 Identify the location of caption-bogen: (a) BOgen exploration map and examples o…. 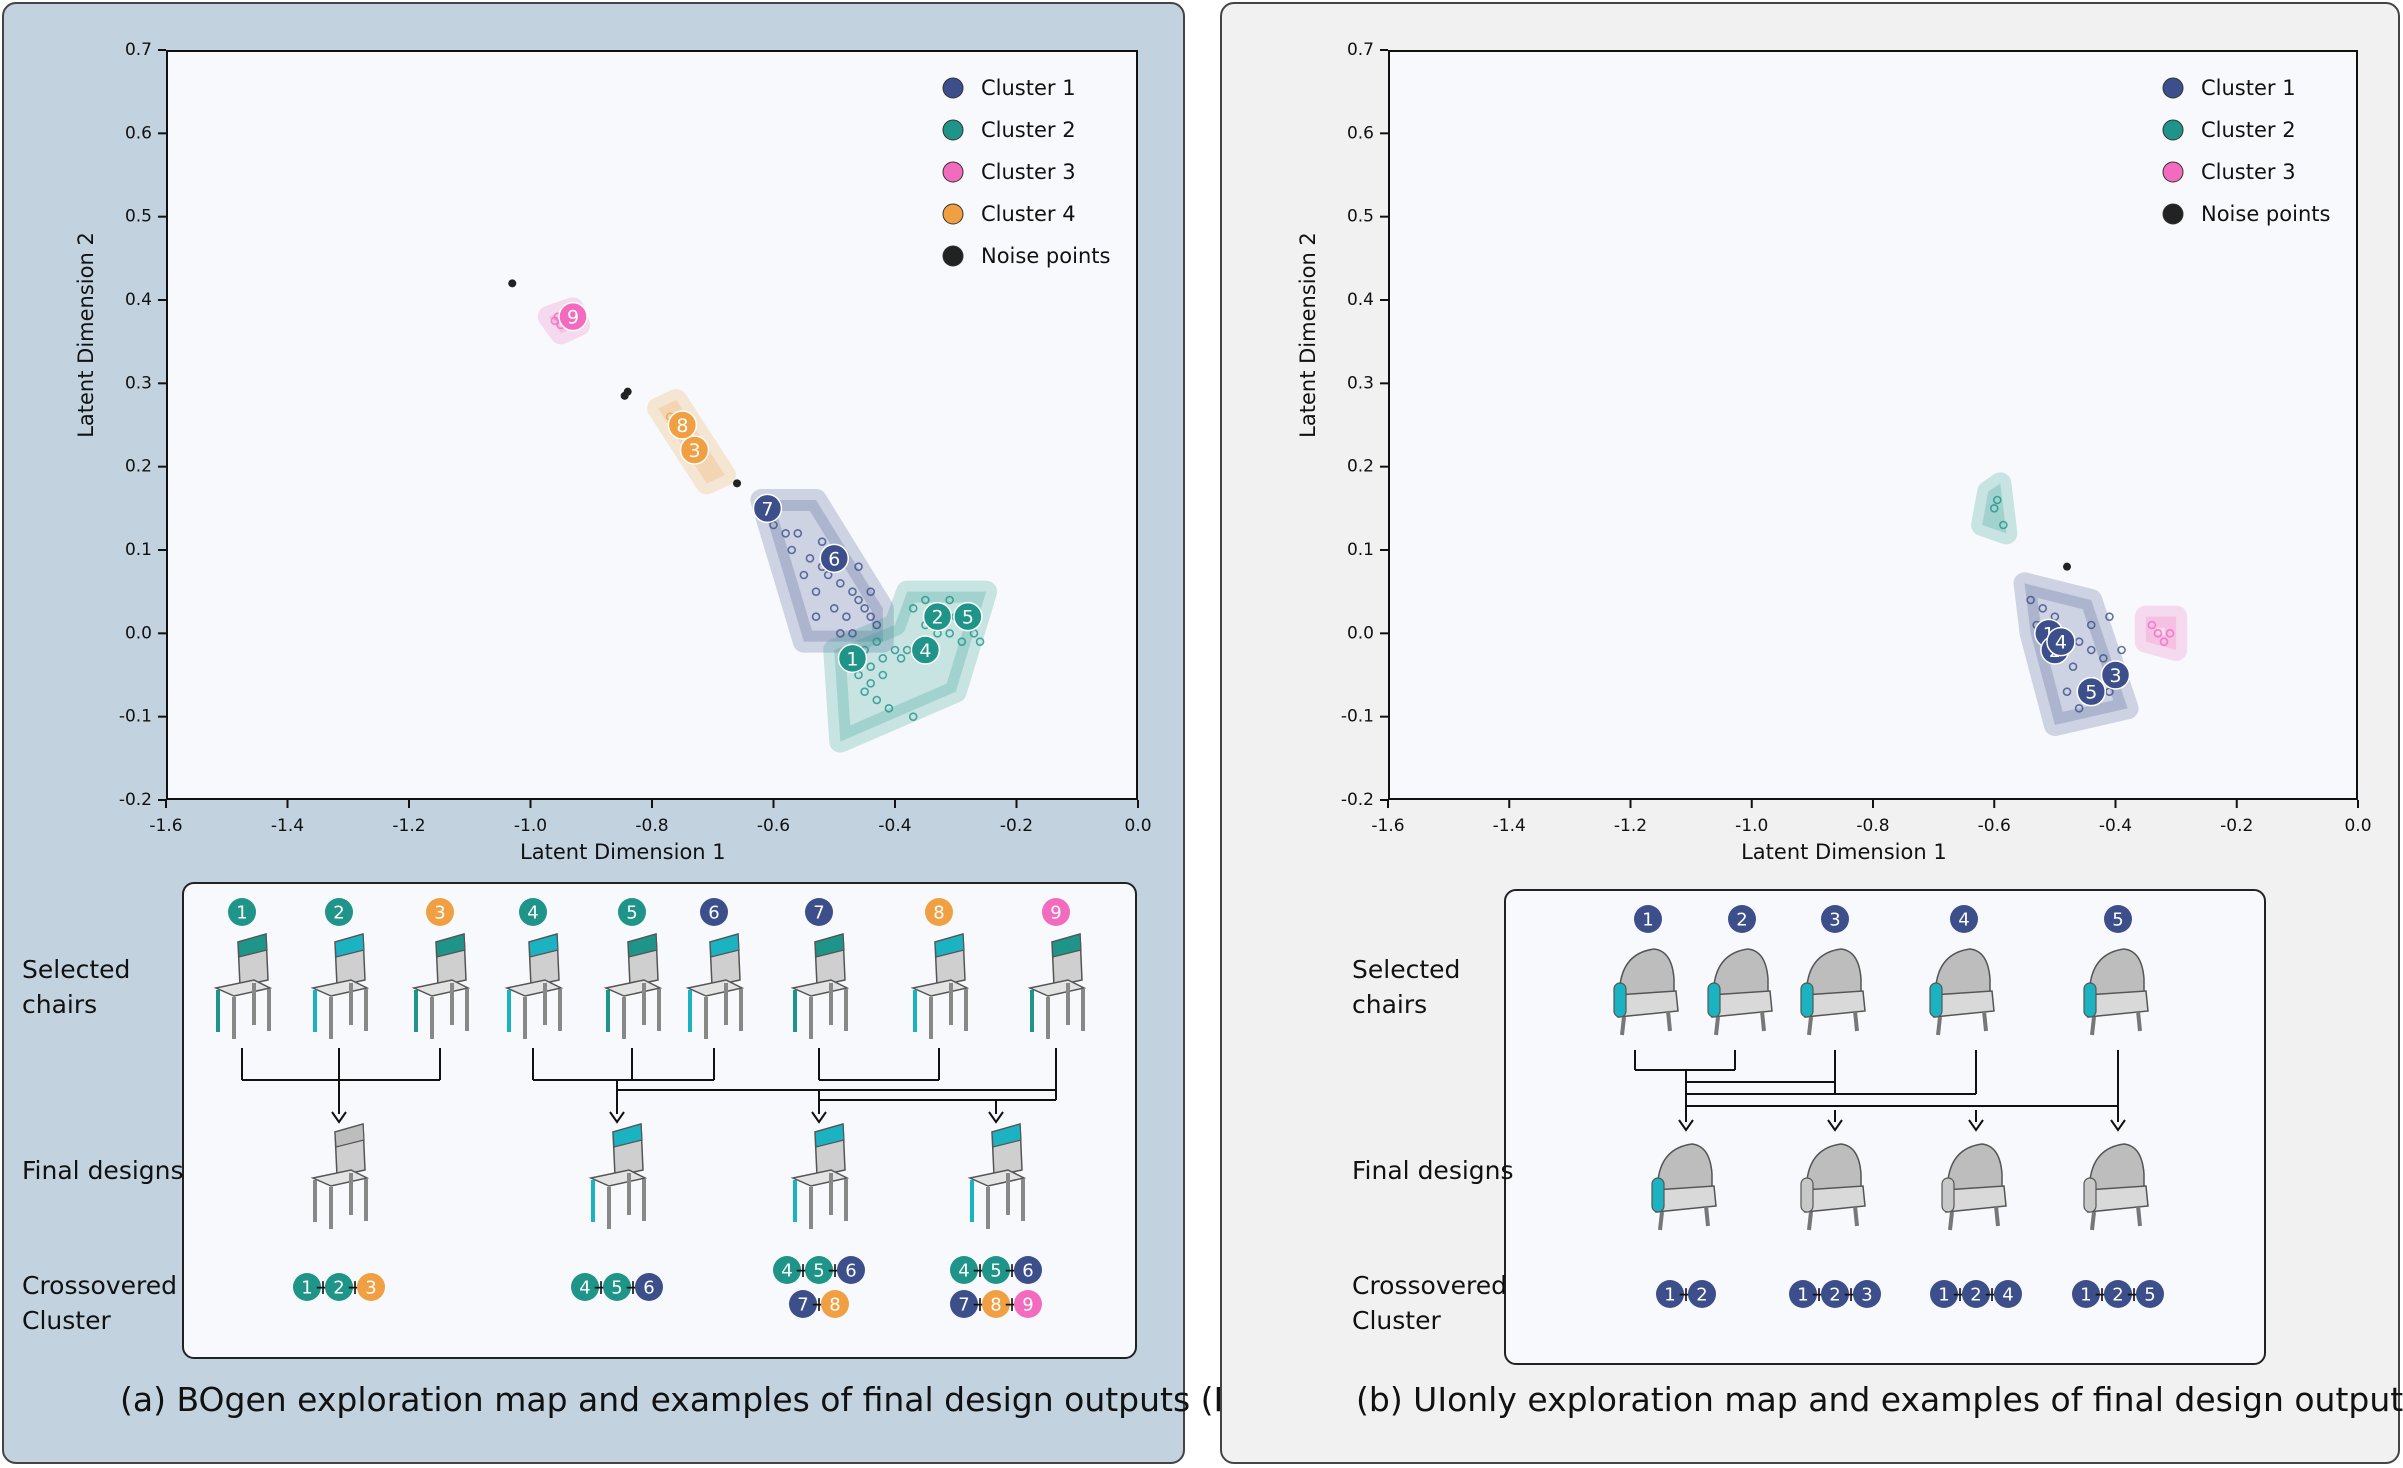
(694, 1399).